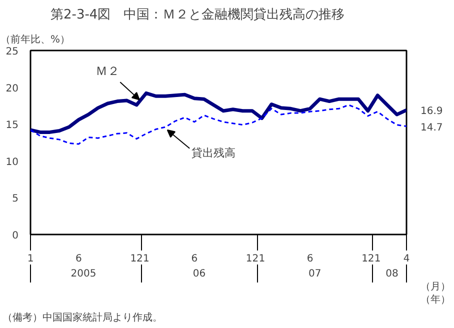 This screenshot has width=454, height=328. What do you see at coordinates (108, 71) in the screenshot?
I see `series-label: Ｍ２` at bounding box center [108, 71].